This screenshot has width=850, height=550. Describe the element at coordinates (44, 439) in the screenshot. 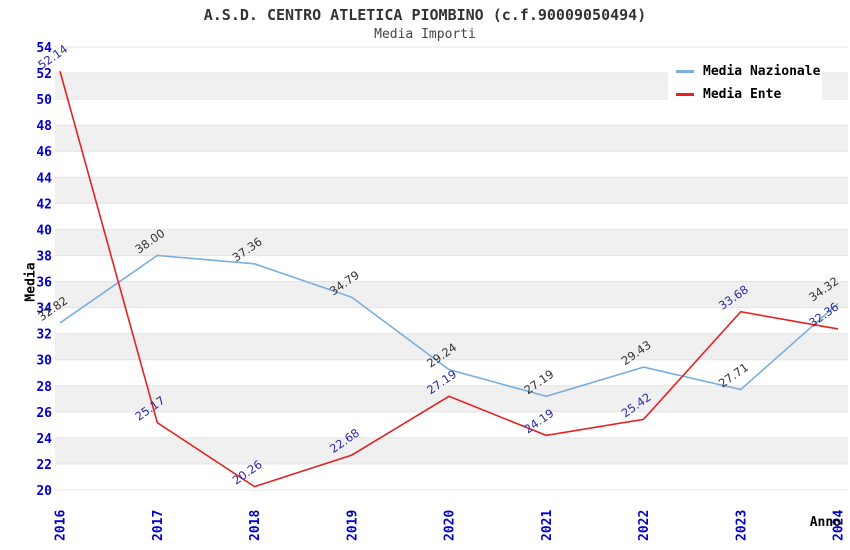

I see `y-tick-label: 24` at that location.